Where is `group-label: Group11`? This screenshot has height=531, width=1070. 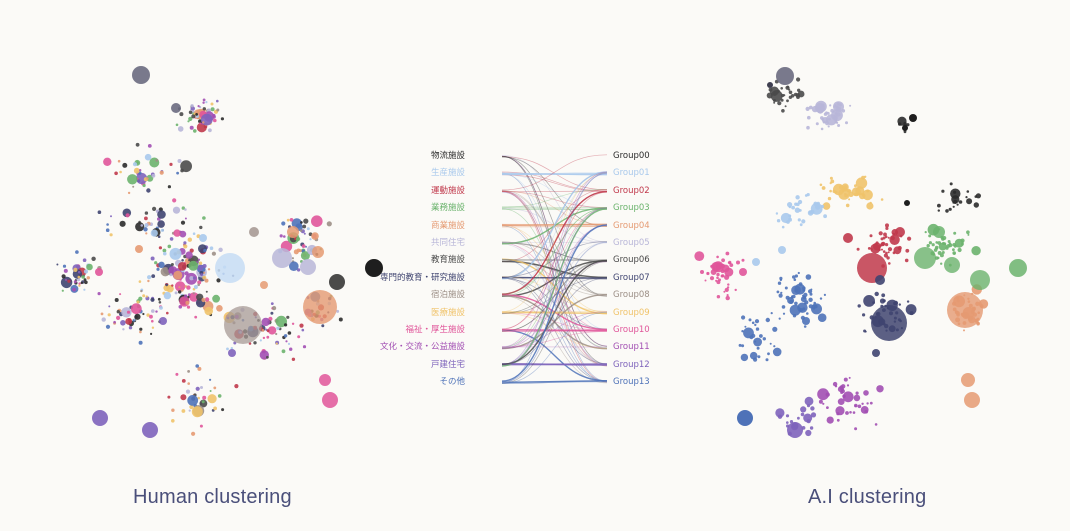
group-label: Group11 is located at coordinates (631, 347).